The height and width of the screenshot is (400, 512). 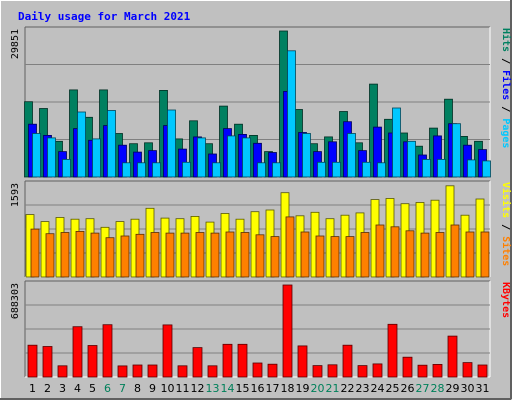 What do you see at coordinates (483, 388) in the screenshot?
I see `x-tick-label-day-31: 31` at bounding box center [483, 388].